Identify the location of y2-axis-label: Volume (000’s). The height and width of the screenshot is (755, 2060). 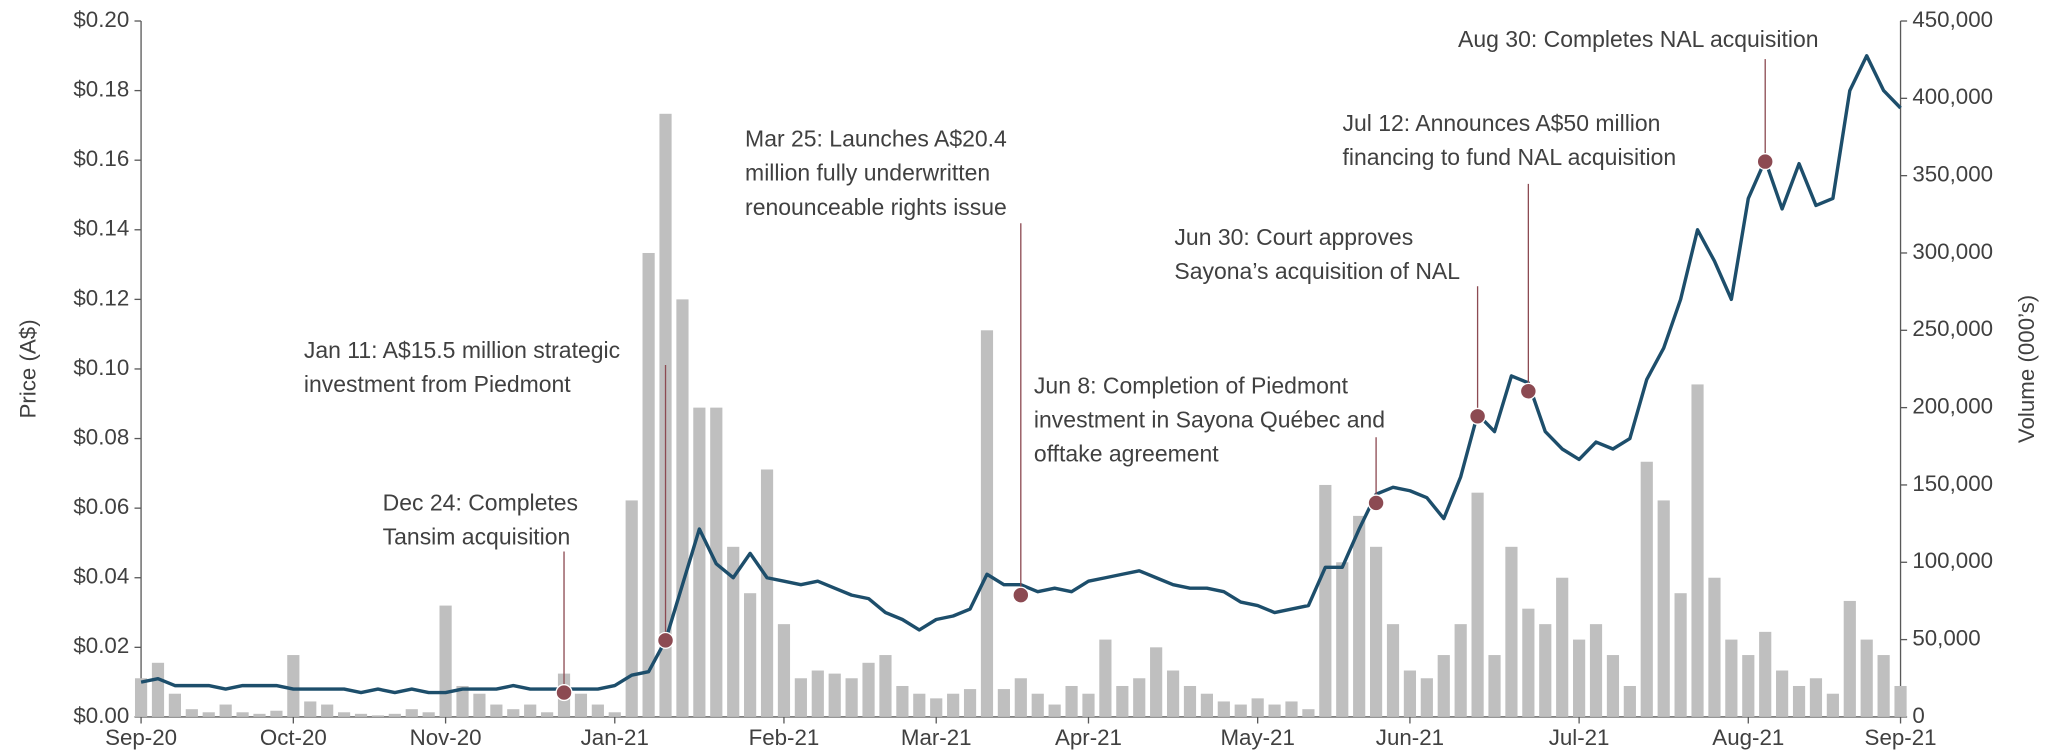
(2026, 369).